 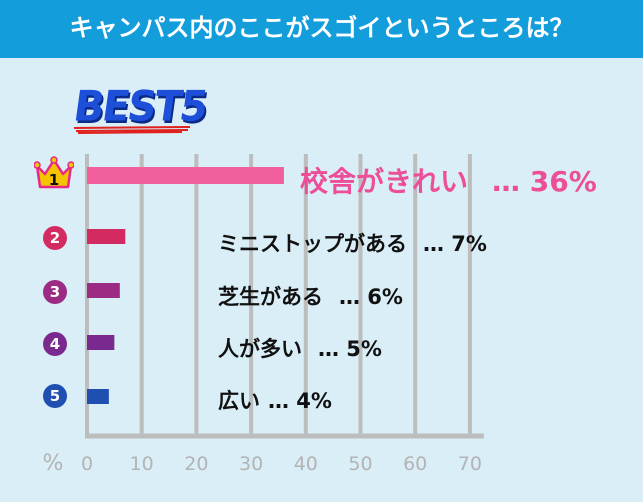 What do you see at coordinates (415, 464) in the screenshot?
I see `x-tick-label-60: 60` at bounding box center [415, 464].